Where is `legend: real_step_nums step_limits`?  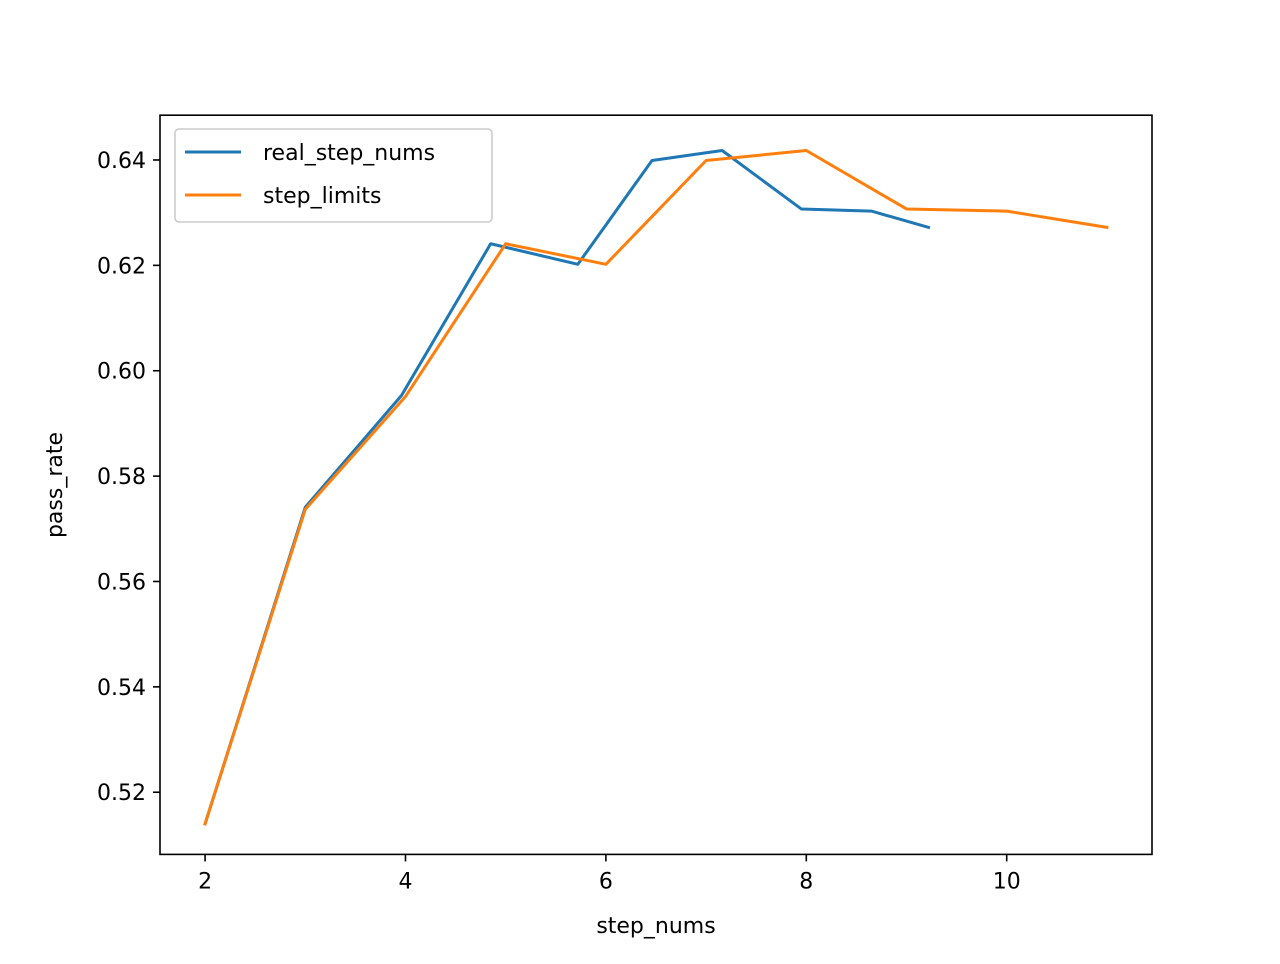 legend: real_step_nums step_limits is located at coordinates (333, 175).